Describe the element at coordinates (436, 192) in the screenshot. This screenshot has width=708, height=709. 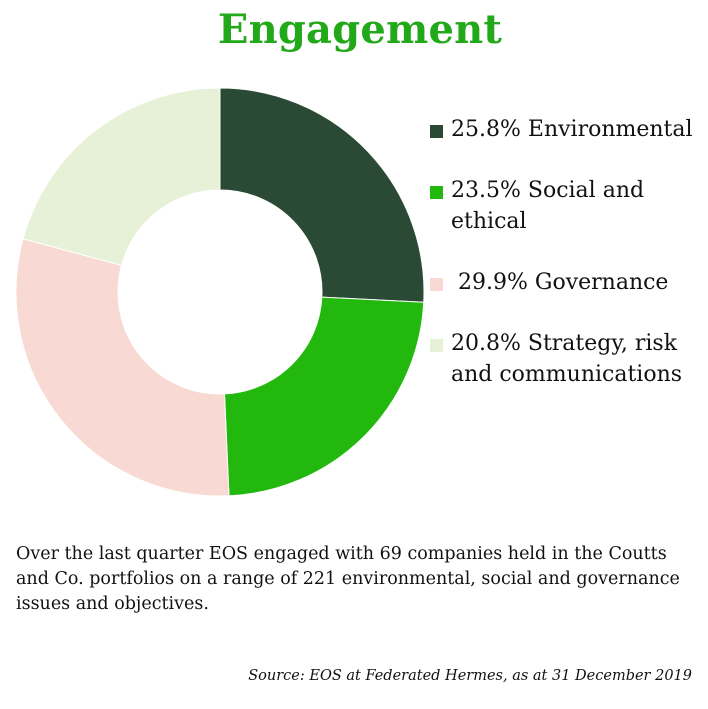
I see `legend-swatch-social` at that location.